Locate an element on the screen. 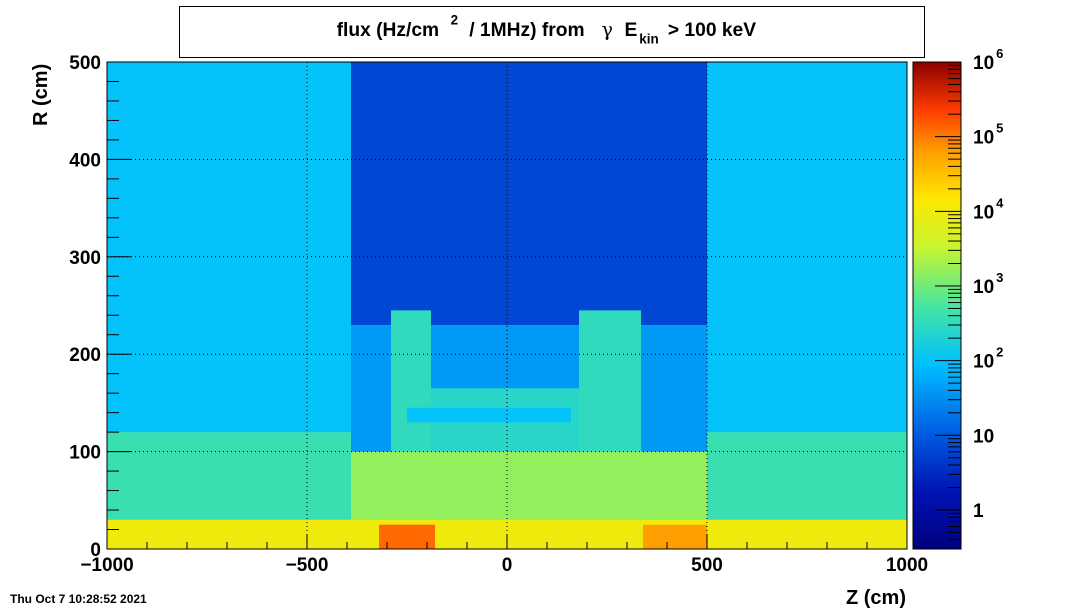 Image resolution: width=1068 pixels, height=610 pixels. timestamp: Thu Oct 7 10:28:52 2021 is located at coordinates (78, 599).